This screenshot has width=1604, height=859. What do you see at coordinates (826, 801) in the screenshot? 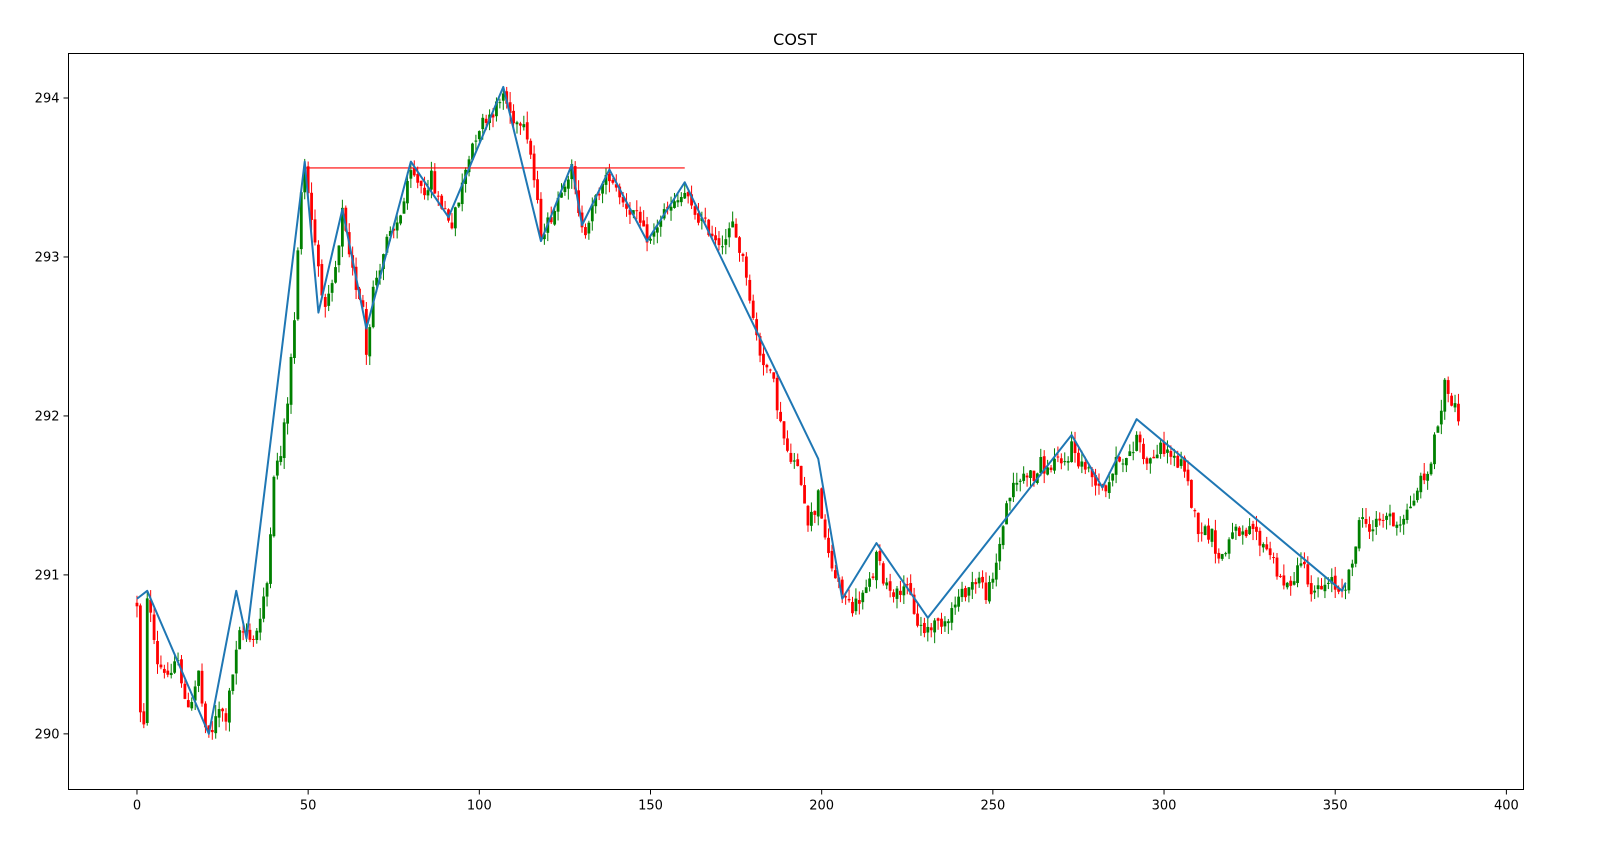
I see `x-axis: 0 50 100 150 200 250 300 350 400` at bounding box center [826, 801].